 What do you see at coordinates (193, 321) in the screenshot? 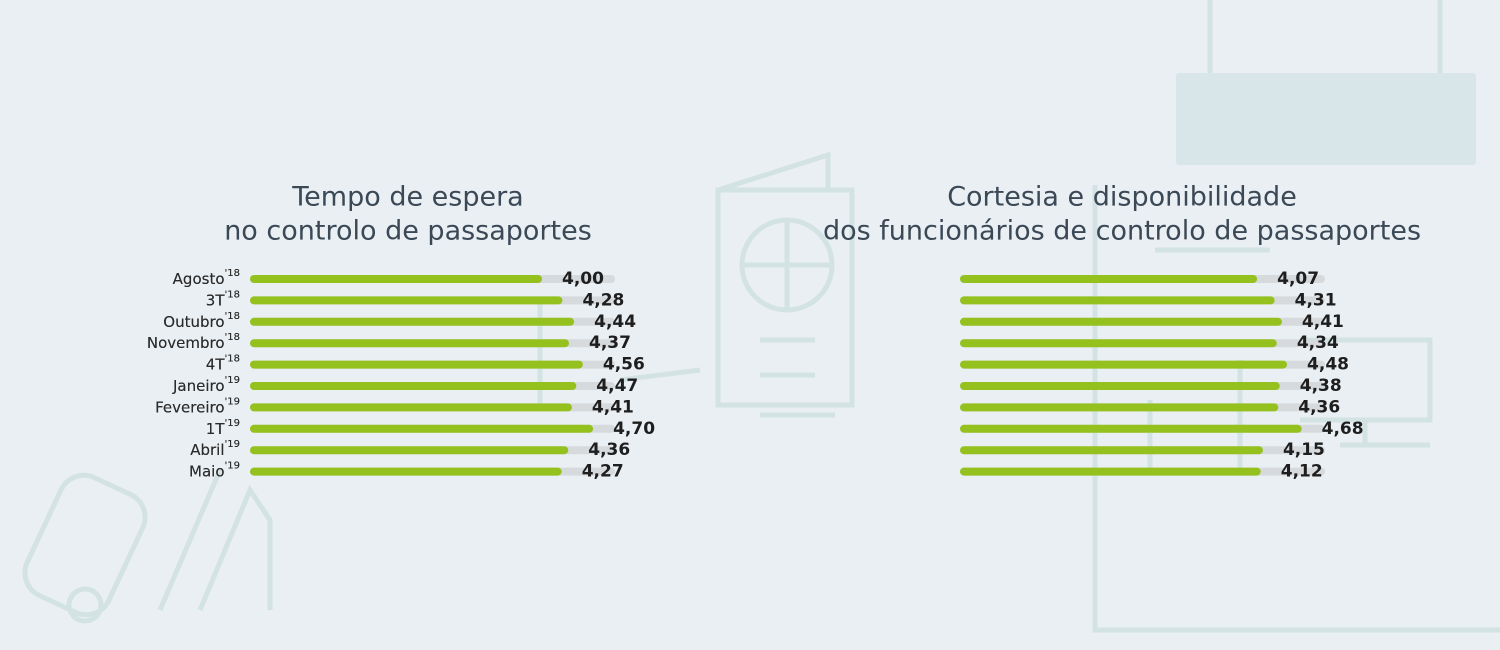
I see `category-name: Outubro` at bounding box center [193, 321].